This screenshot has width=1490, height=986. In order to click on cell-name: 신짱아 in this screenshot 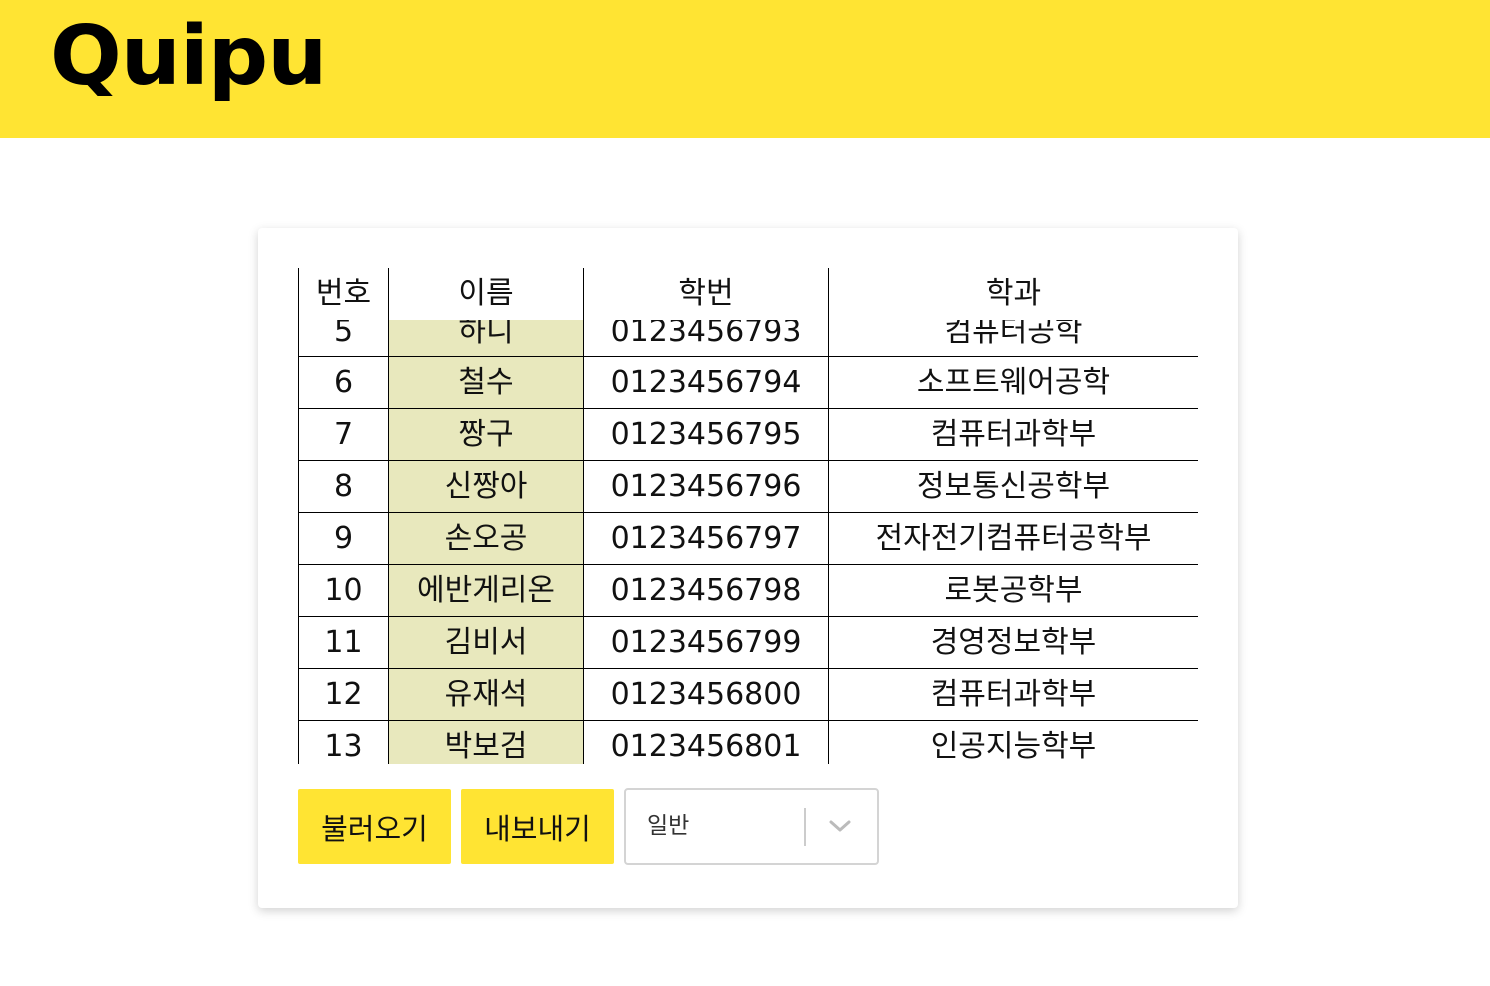, I will do `click(486, 486)`.